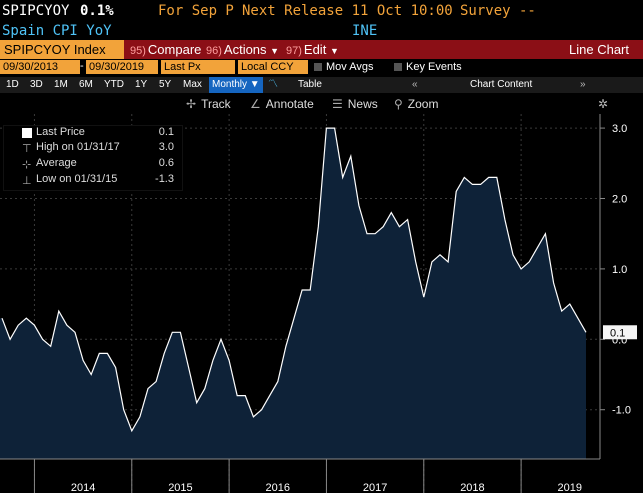 This screenshot has width=643, height=493. Describe the element at coordinates (27, 181) in the screenshot. I see `low-marker-icon: ⊥` at that location.